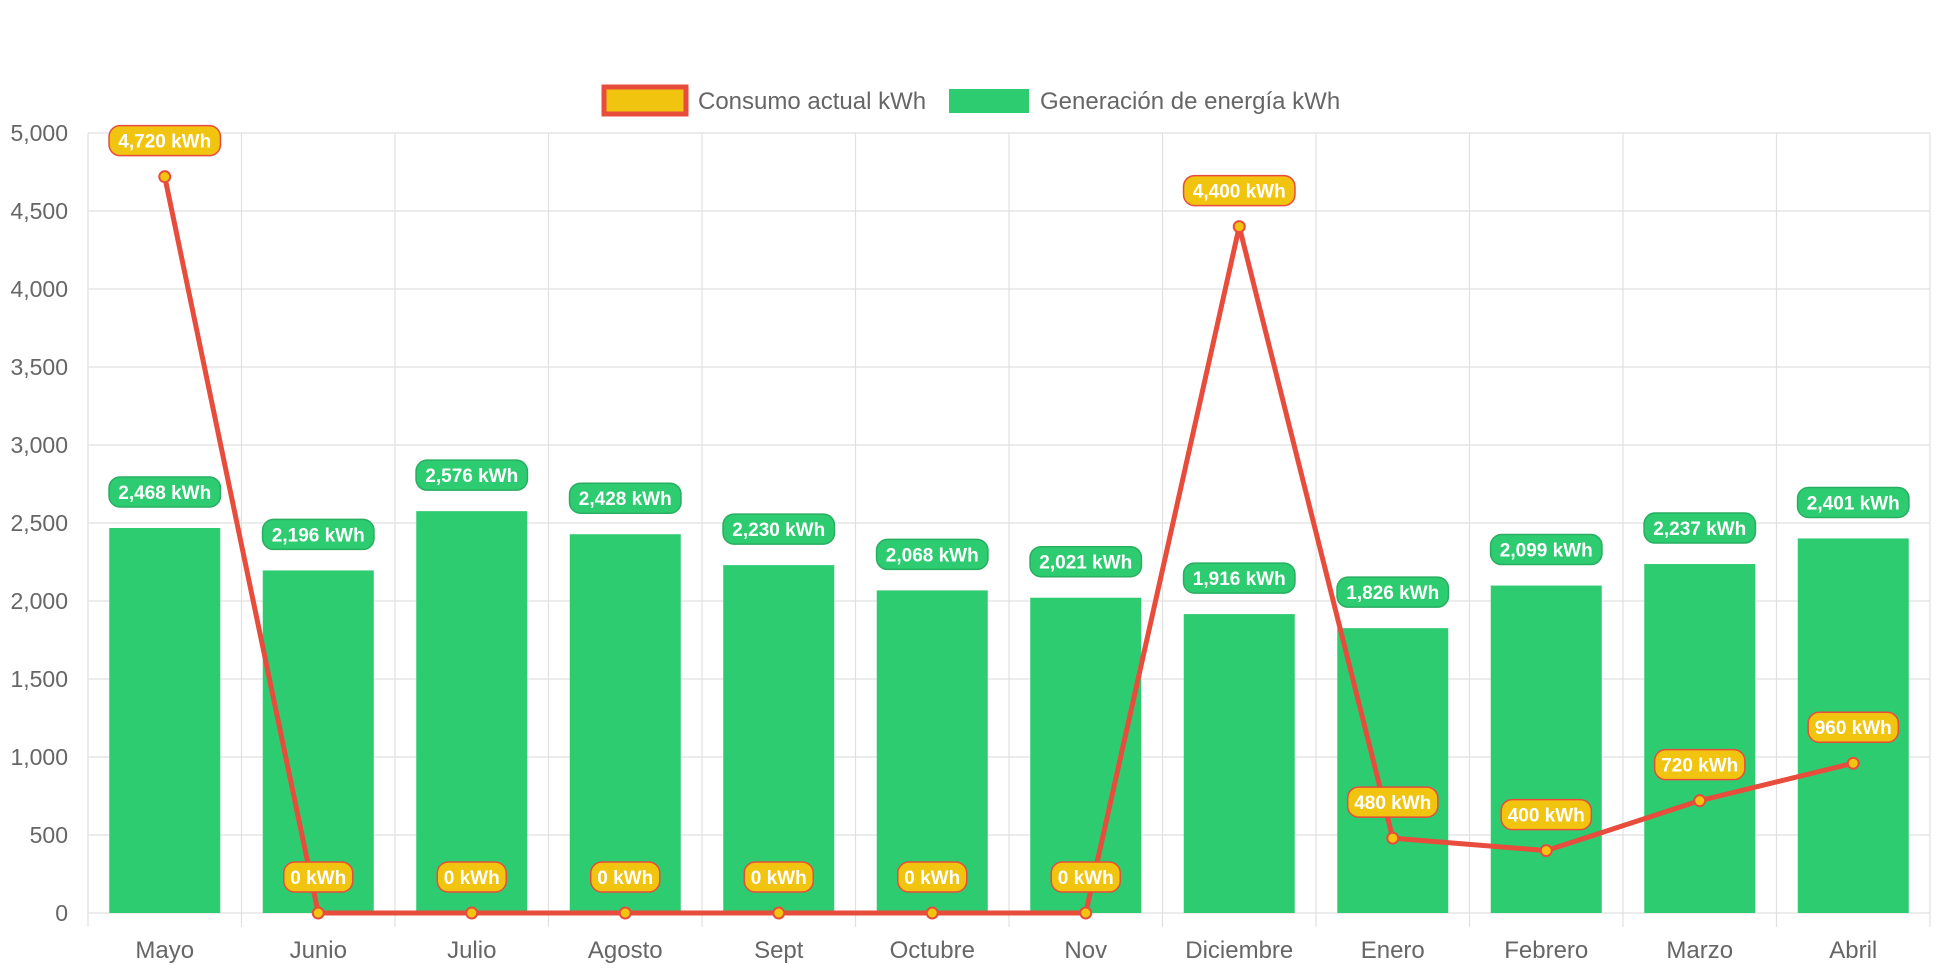  I want to click on y-tick-label: 1,500, so click(39, 679).